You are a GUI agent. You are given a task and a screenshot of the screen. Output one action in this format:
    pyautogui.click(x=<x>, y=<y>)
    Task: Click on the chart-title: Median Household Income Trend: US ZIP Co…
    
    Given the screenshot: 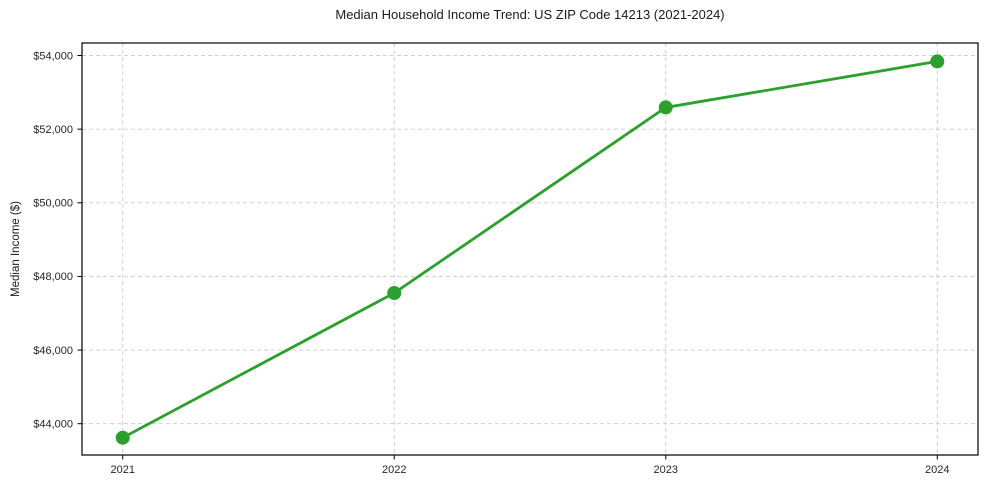 What is the action you would take?
    pyautogui.click(x=530, y=14)
    